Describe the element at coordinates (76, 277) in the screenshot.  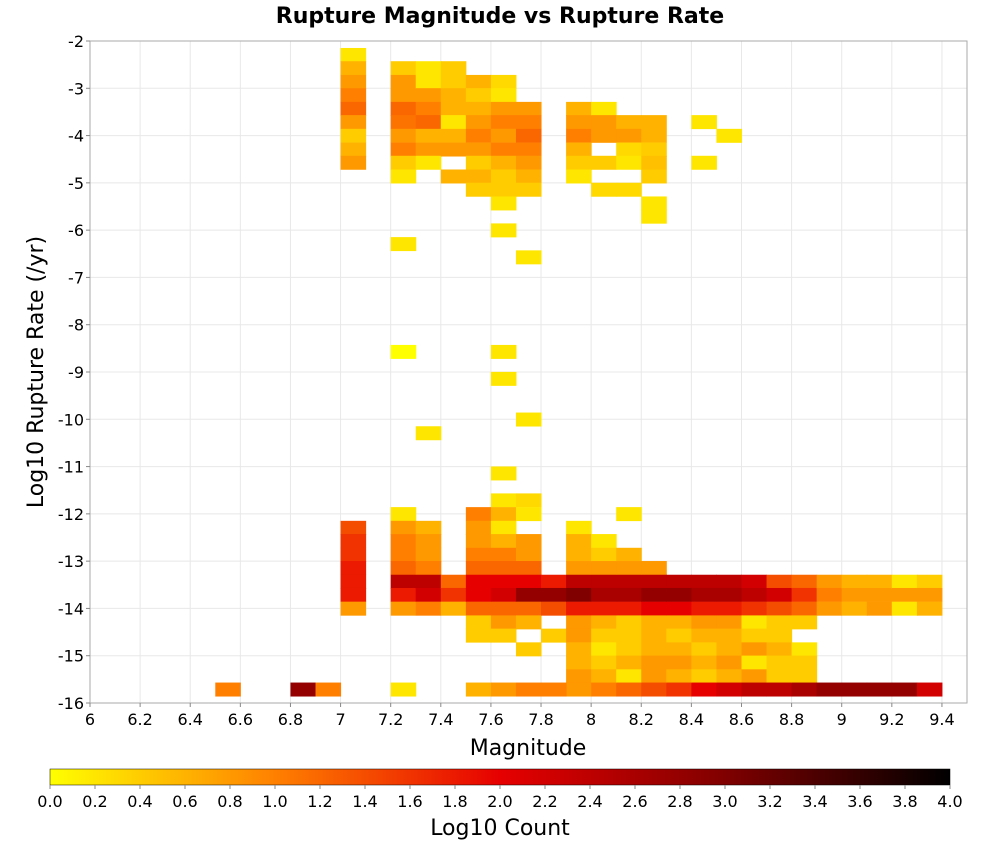
I see `y-tick-label: -7` at that location.